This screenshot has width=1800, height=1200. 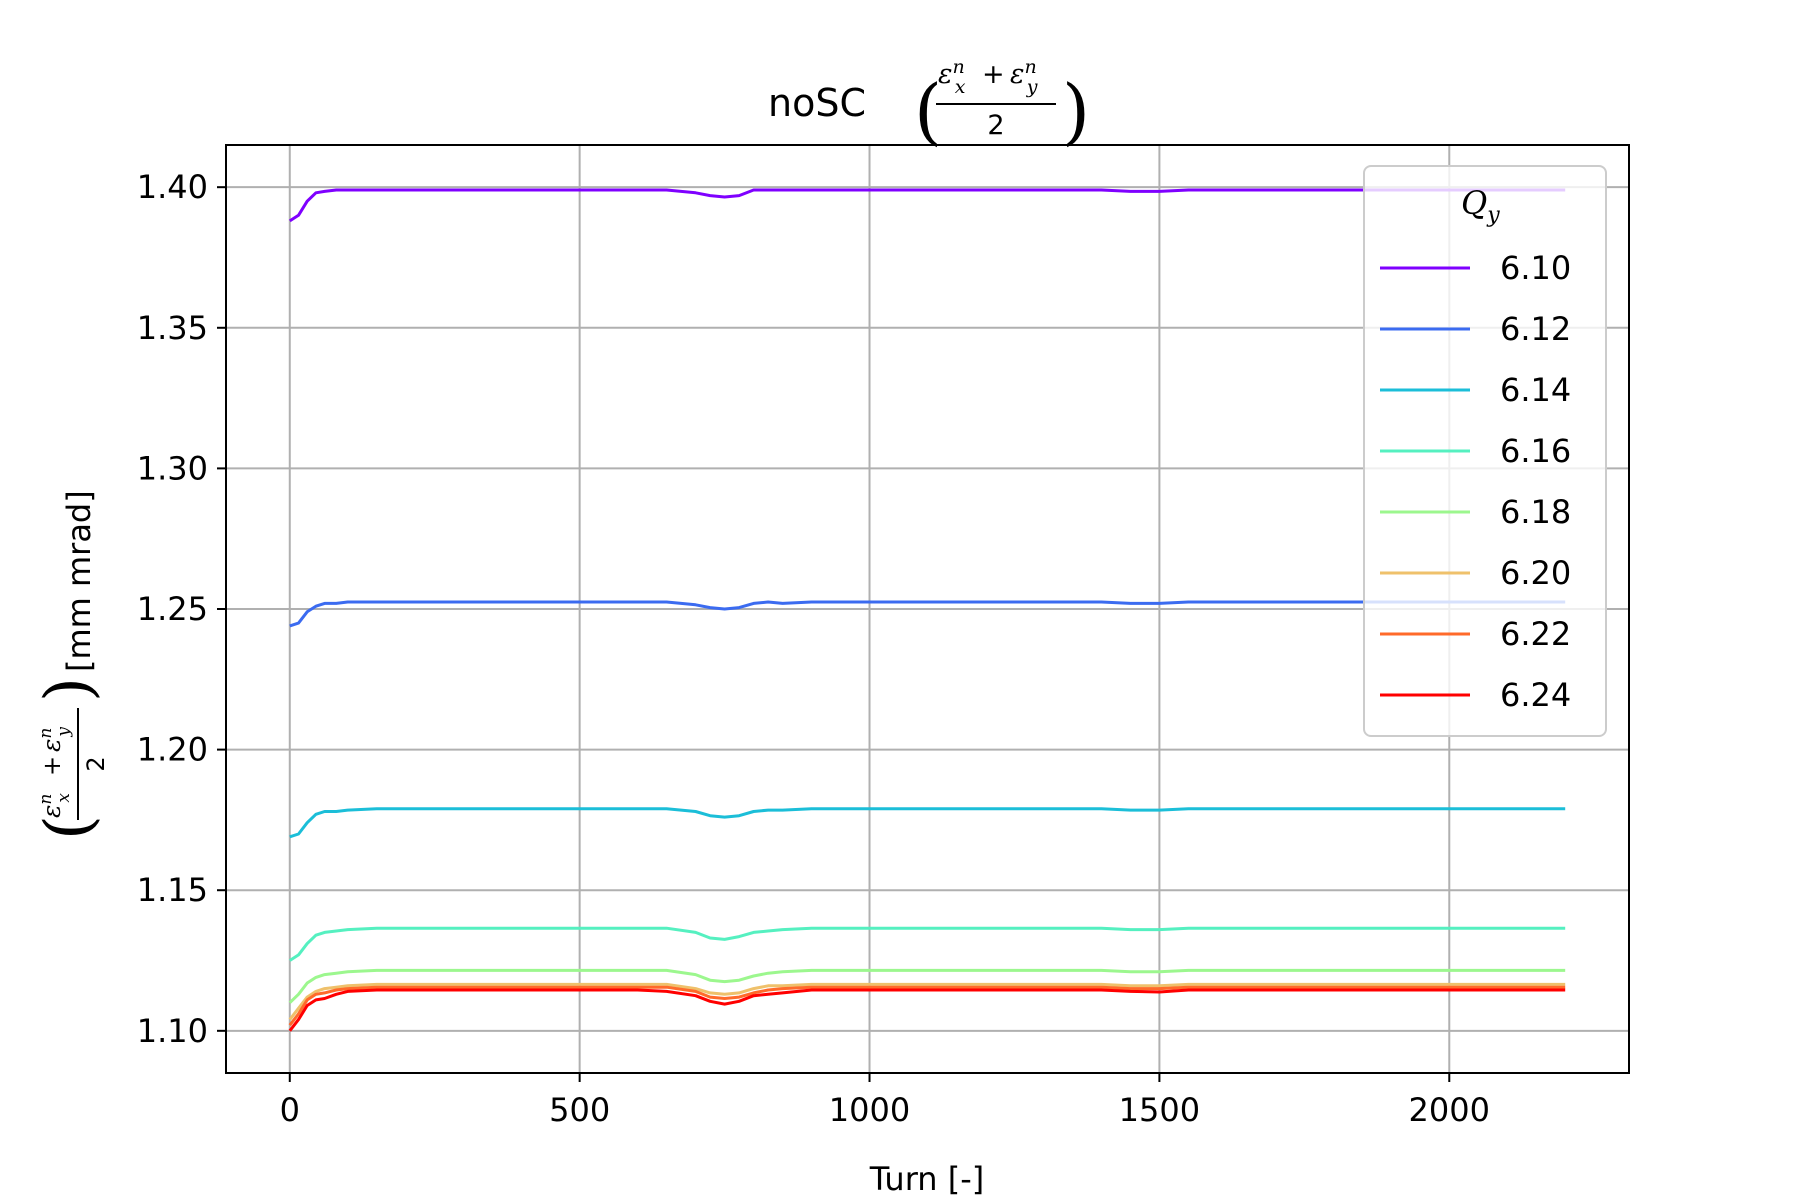 I want to click on y-tick-label: 1.15, so click(x=172, y=890).